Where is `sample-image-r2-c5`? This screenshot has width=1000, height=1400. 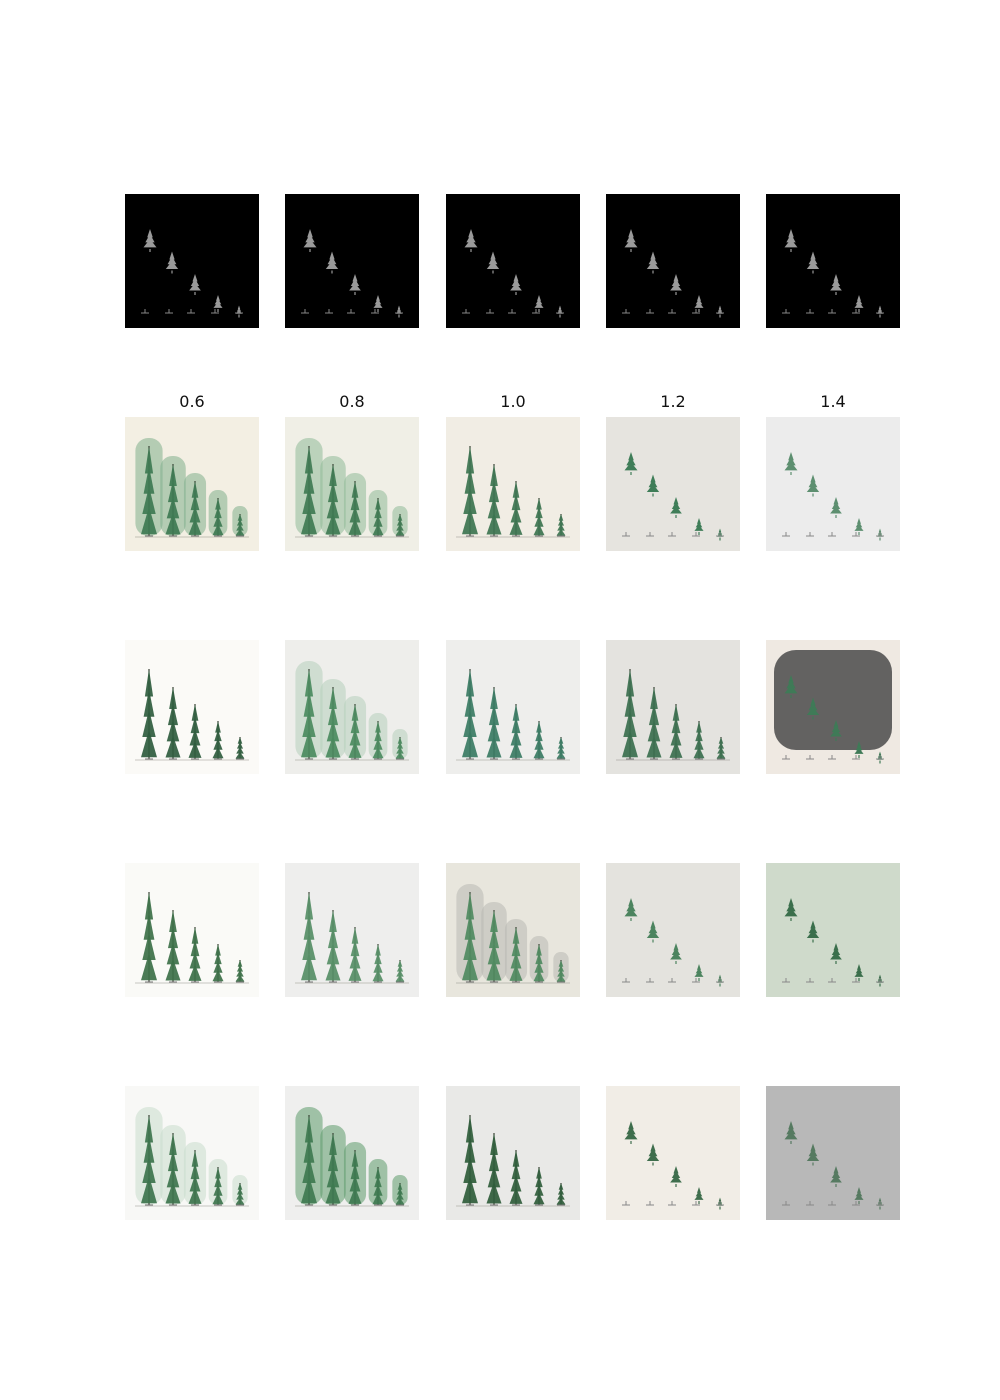 sample-image-r2-c5 is located at coordinates (833, 484).